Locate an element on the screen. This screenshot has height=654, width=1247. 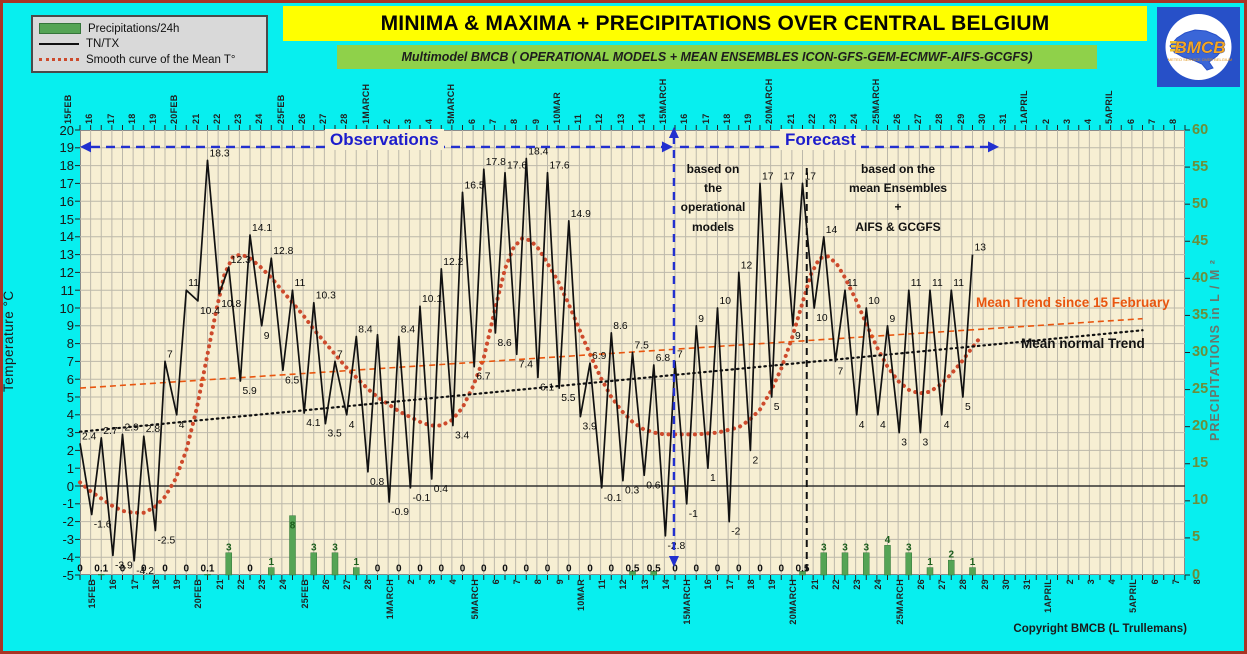
x-axis-label-bottom: 11 is located at coordinates (602, 584).